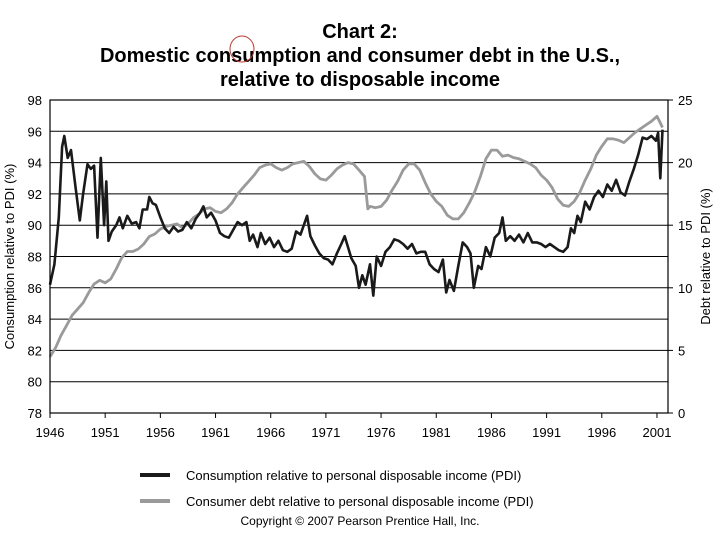 This screenshot has width=720, height=540. What do you see at coordinates (215, 432) in the screenshot?
I see `x-tick-label: 1961` at bounding box center [215, 432].